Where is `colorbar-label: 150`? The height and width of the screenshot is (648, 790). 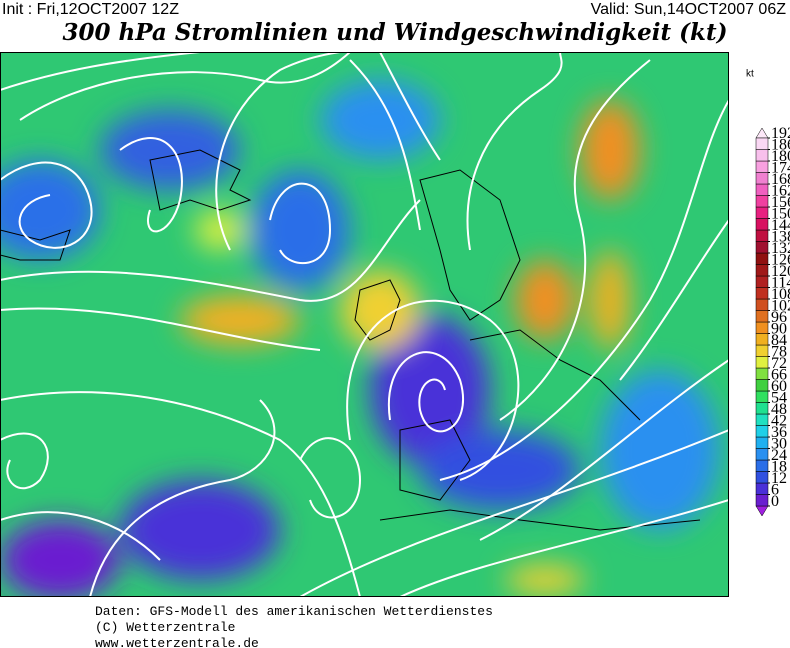
colorbar-label: 150 is located at coordinates (780, 214).